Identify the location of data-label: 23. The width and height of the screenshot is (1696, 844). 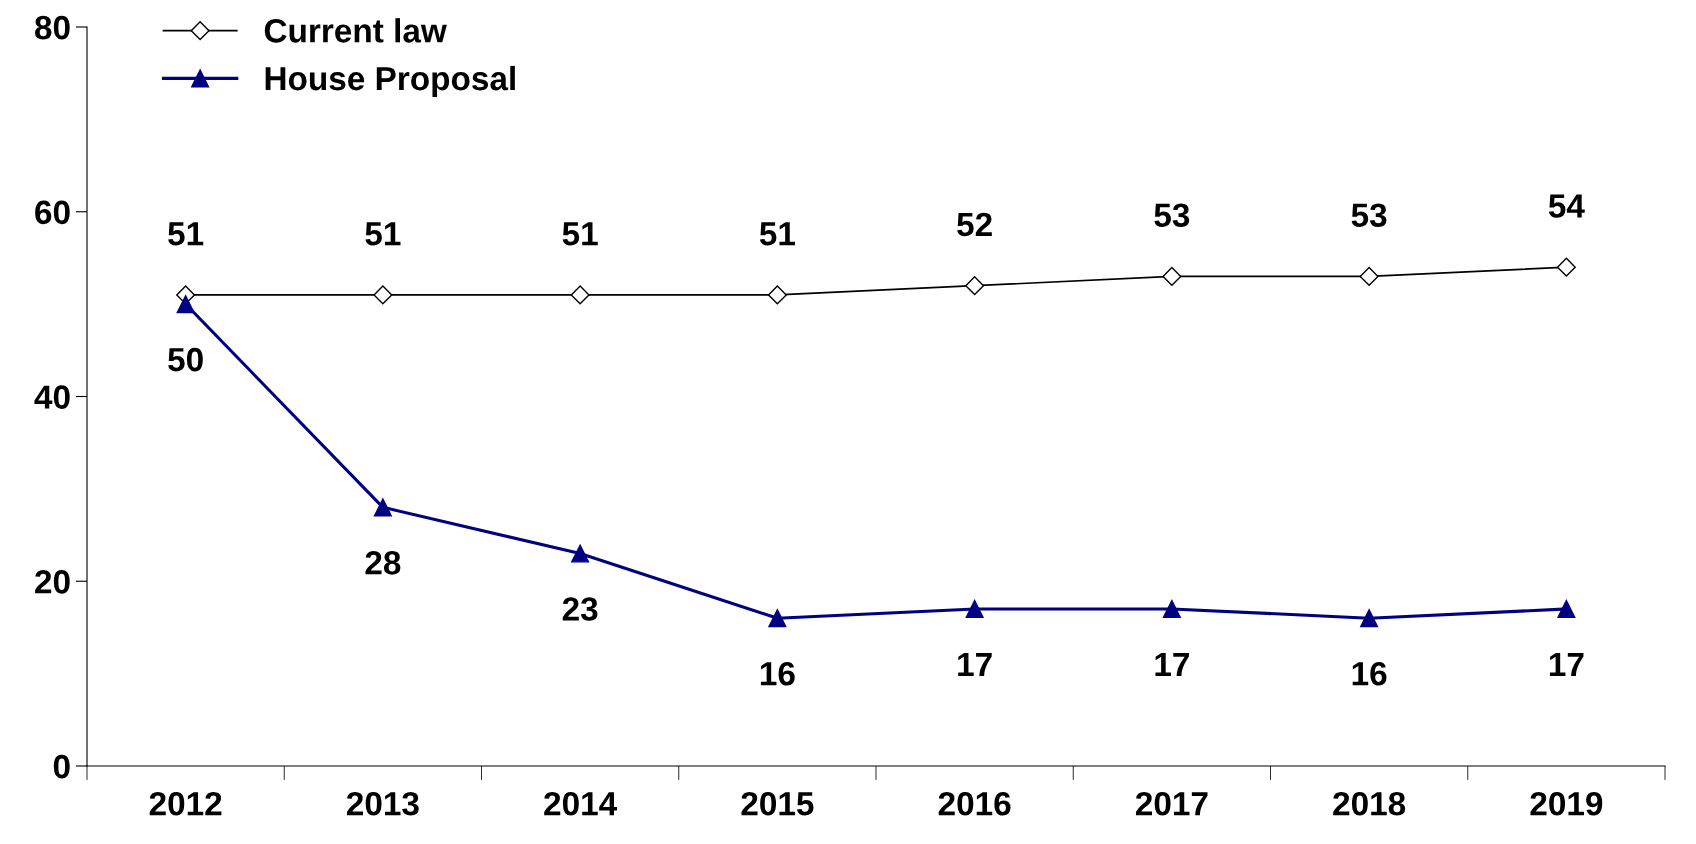
(580, 609).